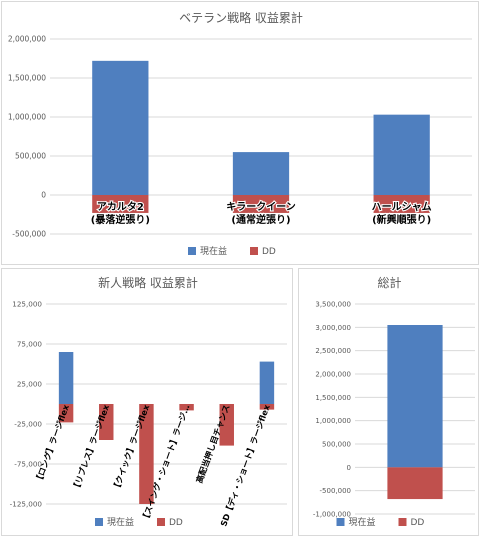 This screenshot has width=480, height=537. I want to click on x-tick-label: (暴落逆張り), so click(120, 219).